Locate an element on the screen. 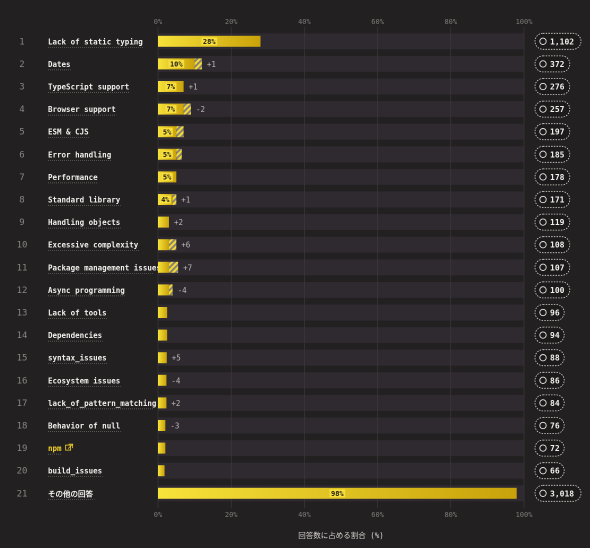 Image resolution: width=590 pixels, height=548 pixels. value-label: 10% is located at coordinates (176, 65).